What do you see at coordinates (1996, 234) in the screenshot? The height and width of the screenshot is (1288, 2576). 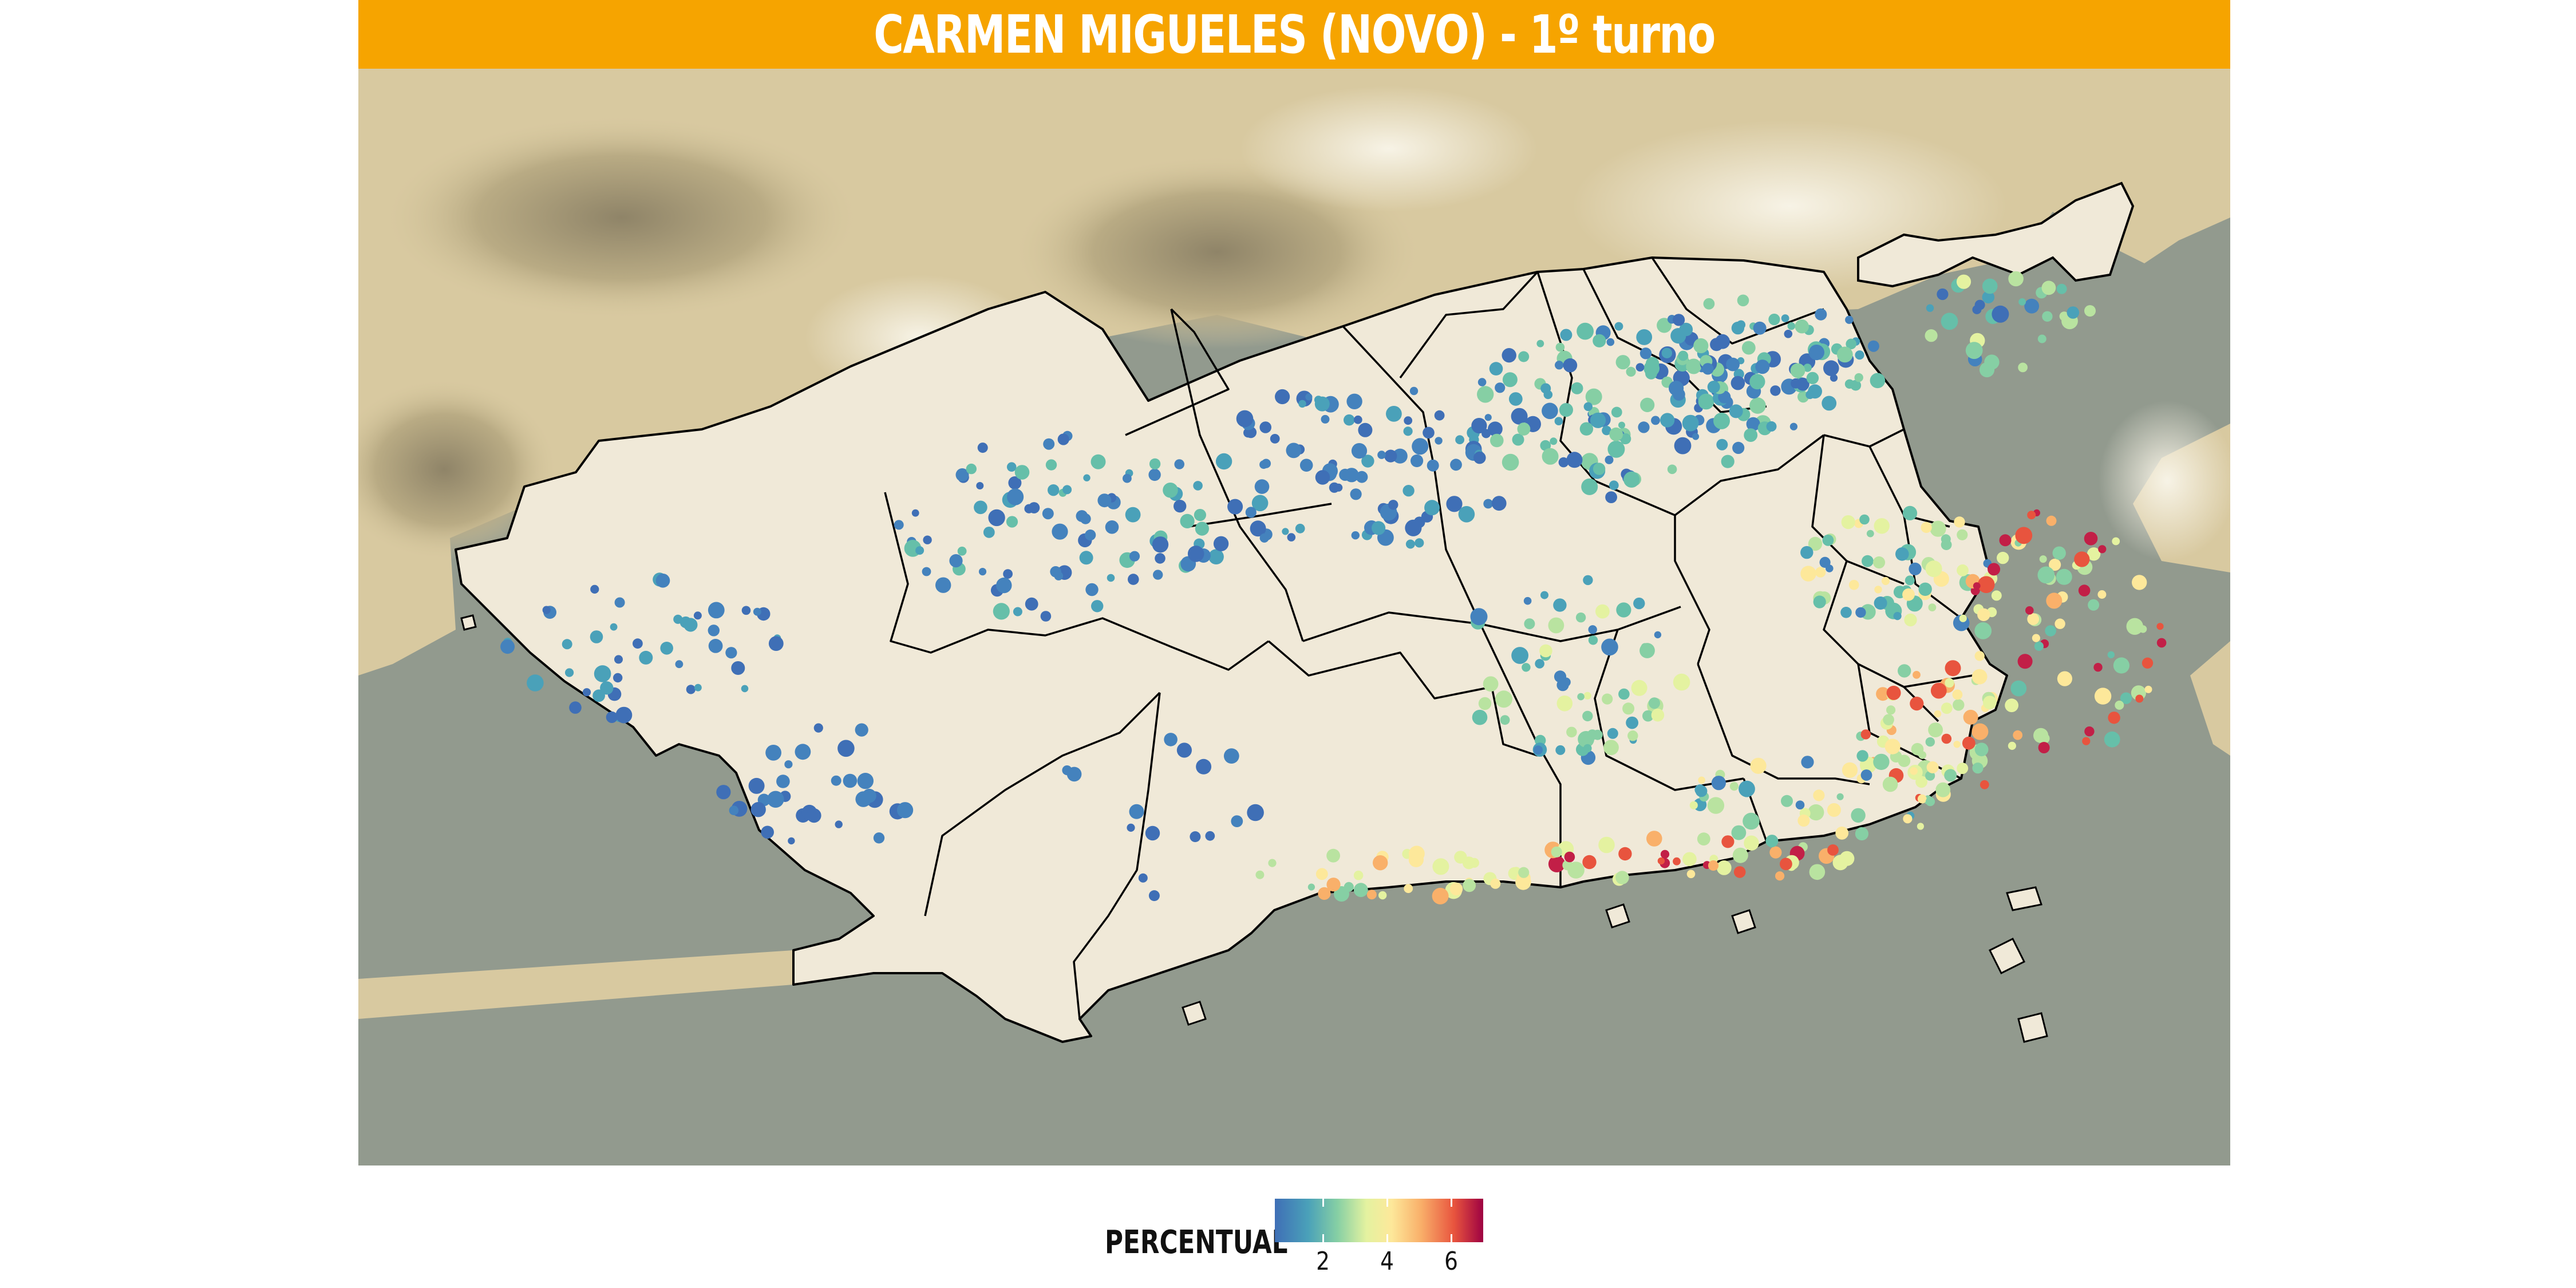 I see `island-governador` at bounding box center [1996, 234].